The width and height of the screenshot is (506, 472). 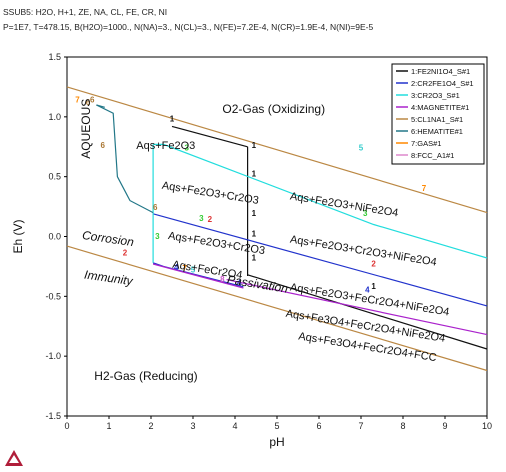 I want to click on y-tick-label: 0.5, so click(x=54, y=177).